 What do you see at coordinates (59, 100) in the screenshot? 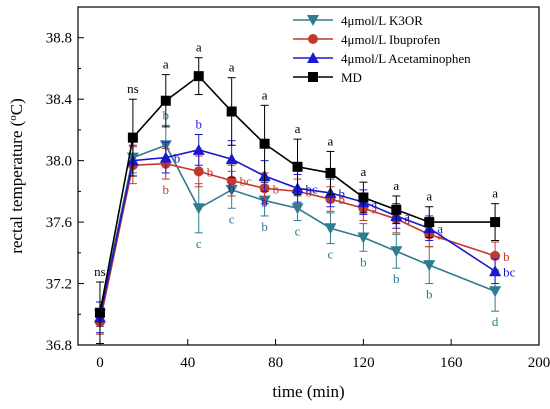
I see `y-tick-label: 38.4` at bounding box center [59, 100].